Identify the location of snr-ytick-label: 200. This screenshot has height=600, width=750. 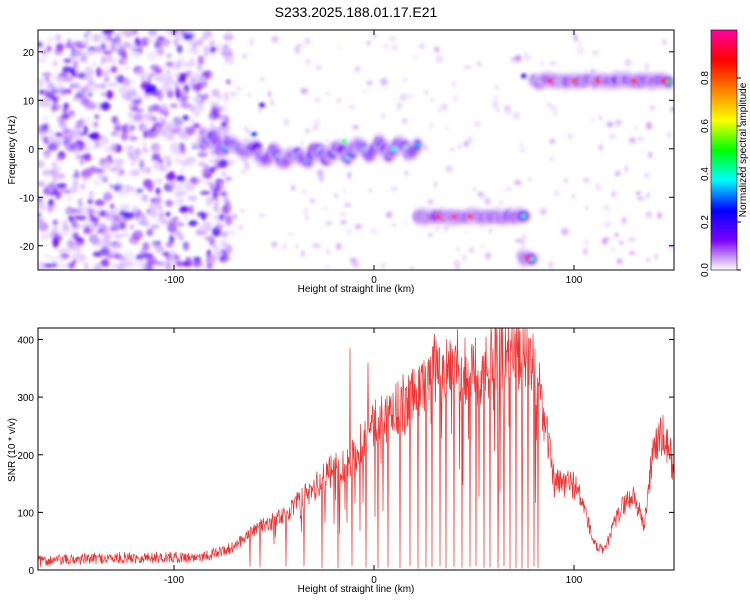
(25, 456).